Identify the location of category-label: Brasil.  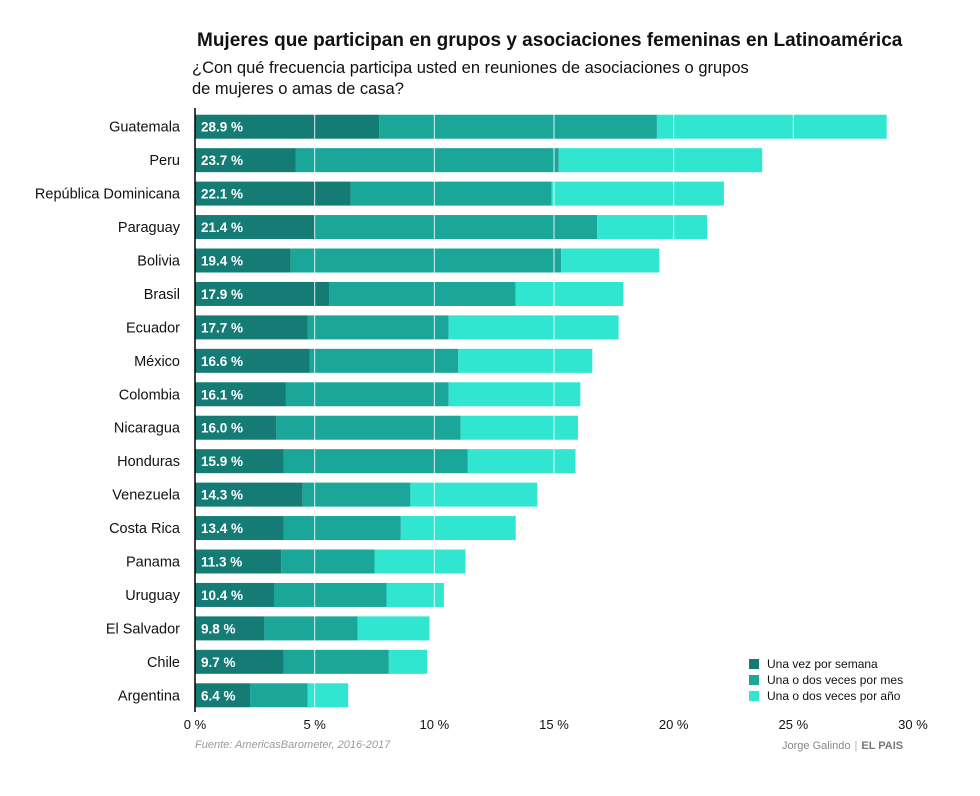
(162, 295).